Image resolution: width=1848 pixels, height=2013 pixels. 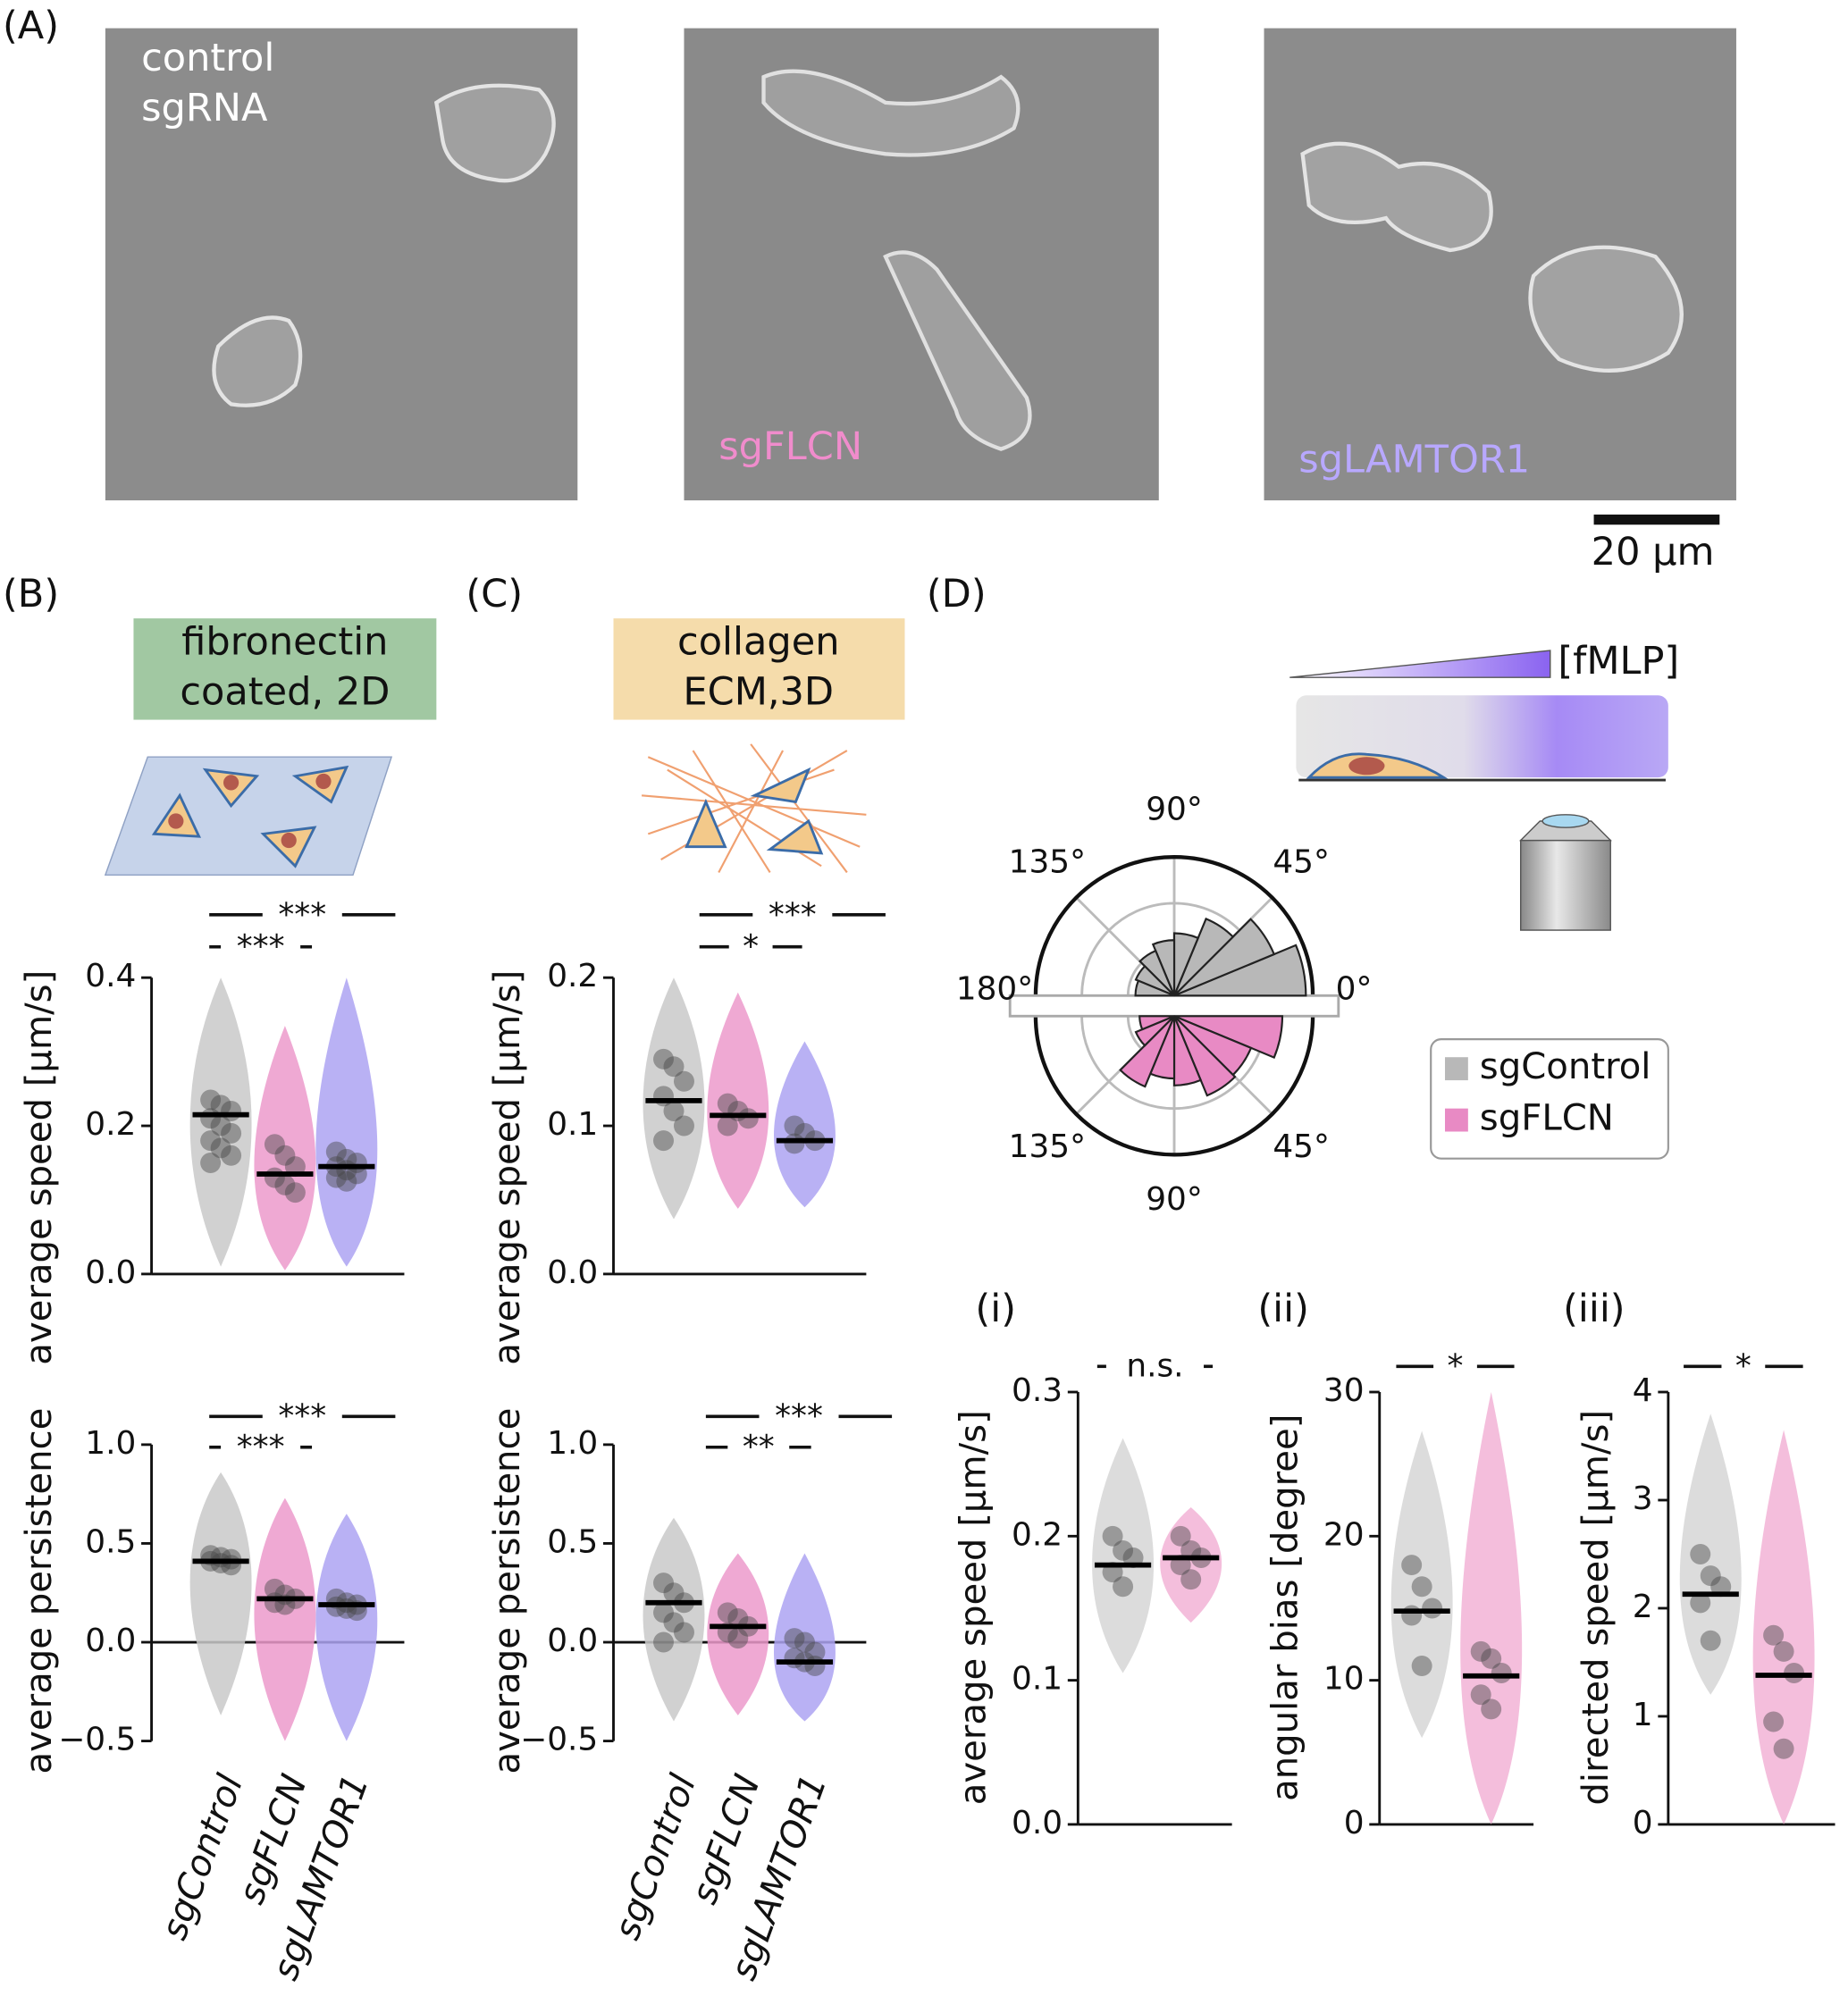 What do you see at coordinates (1594, 1309) in the screenshot?
I see `chart-title: (iii)` at bounding box center [1594, 1309].